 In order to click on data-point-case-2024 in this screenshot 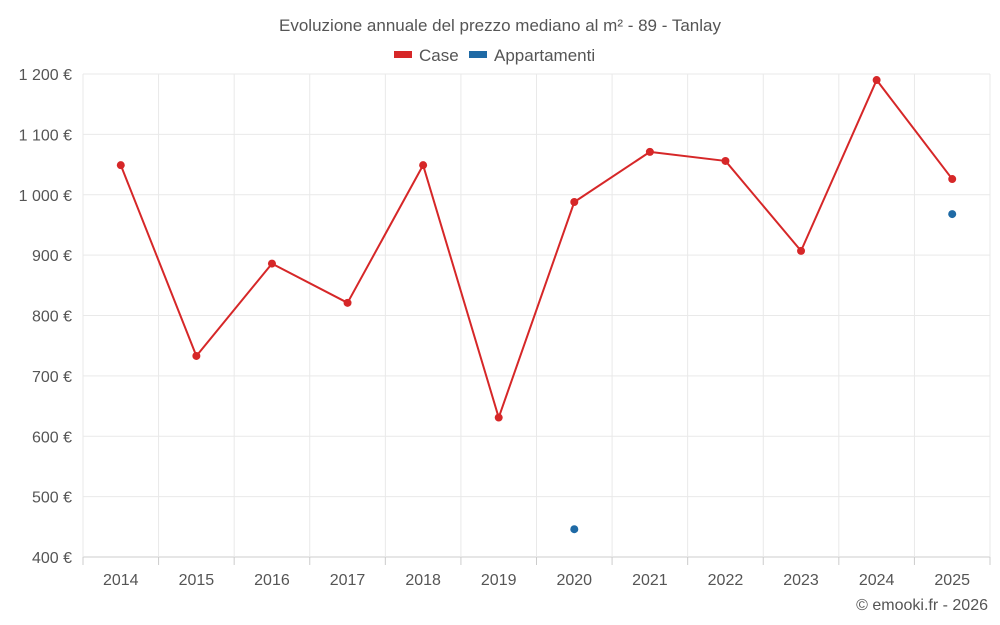, I will do `click(876, 80)`.